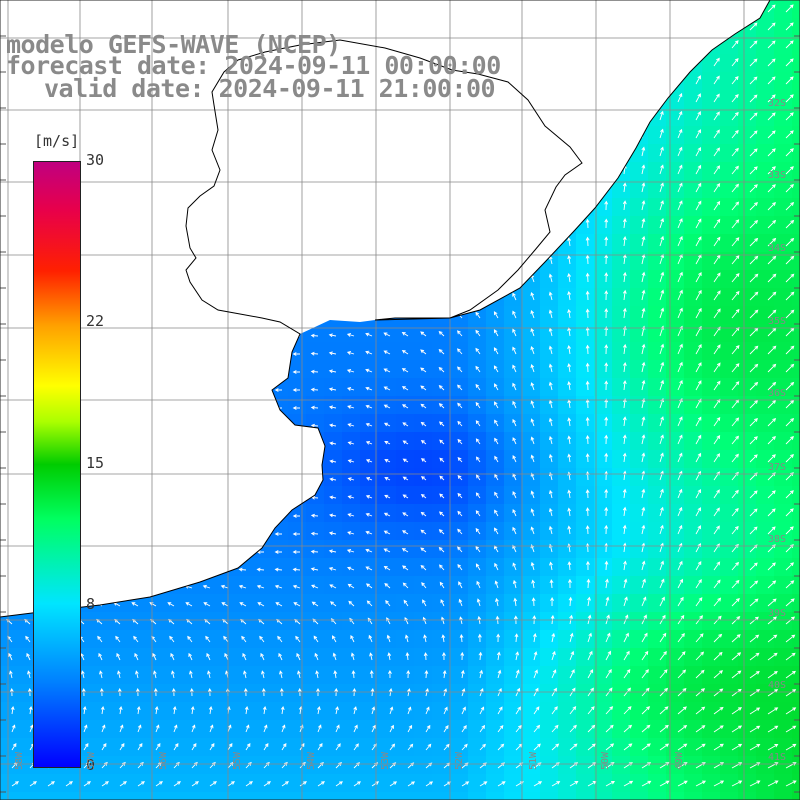  What do you see at coordinates (253, 65) in the screenshot?
I see `forecast-date: forecast date: 2024-09-11 00:00:00` at bounding box center [253, 65].